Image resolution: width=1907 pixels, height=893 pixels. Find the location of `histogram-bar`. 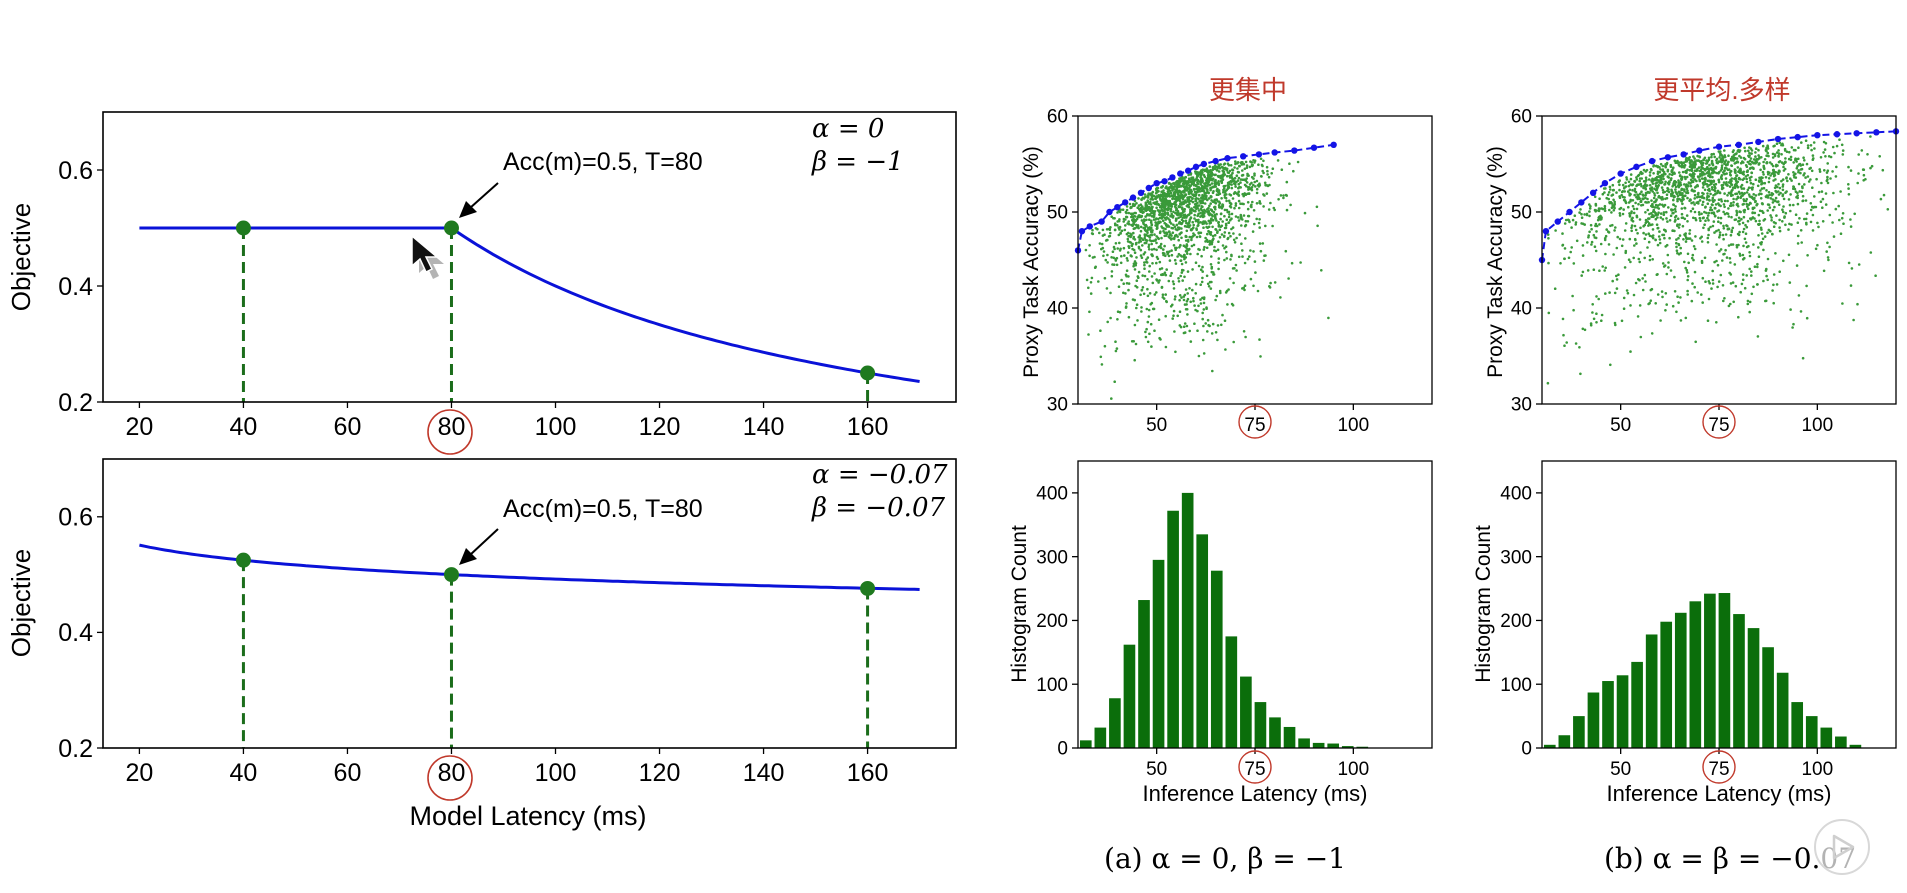

histogram-bar is located at coordinates (1564, 741).